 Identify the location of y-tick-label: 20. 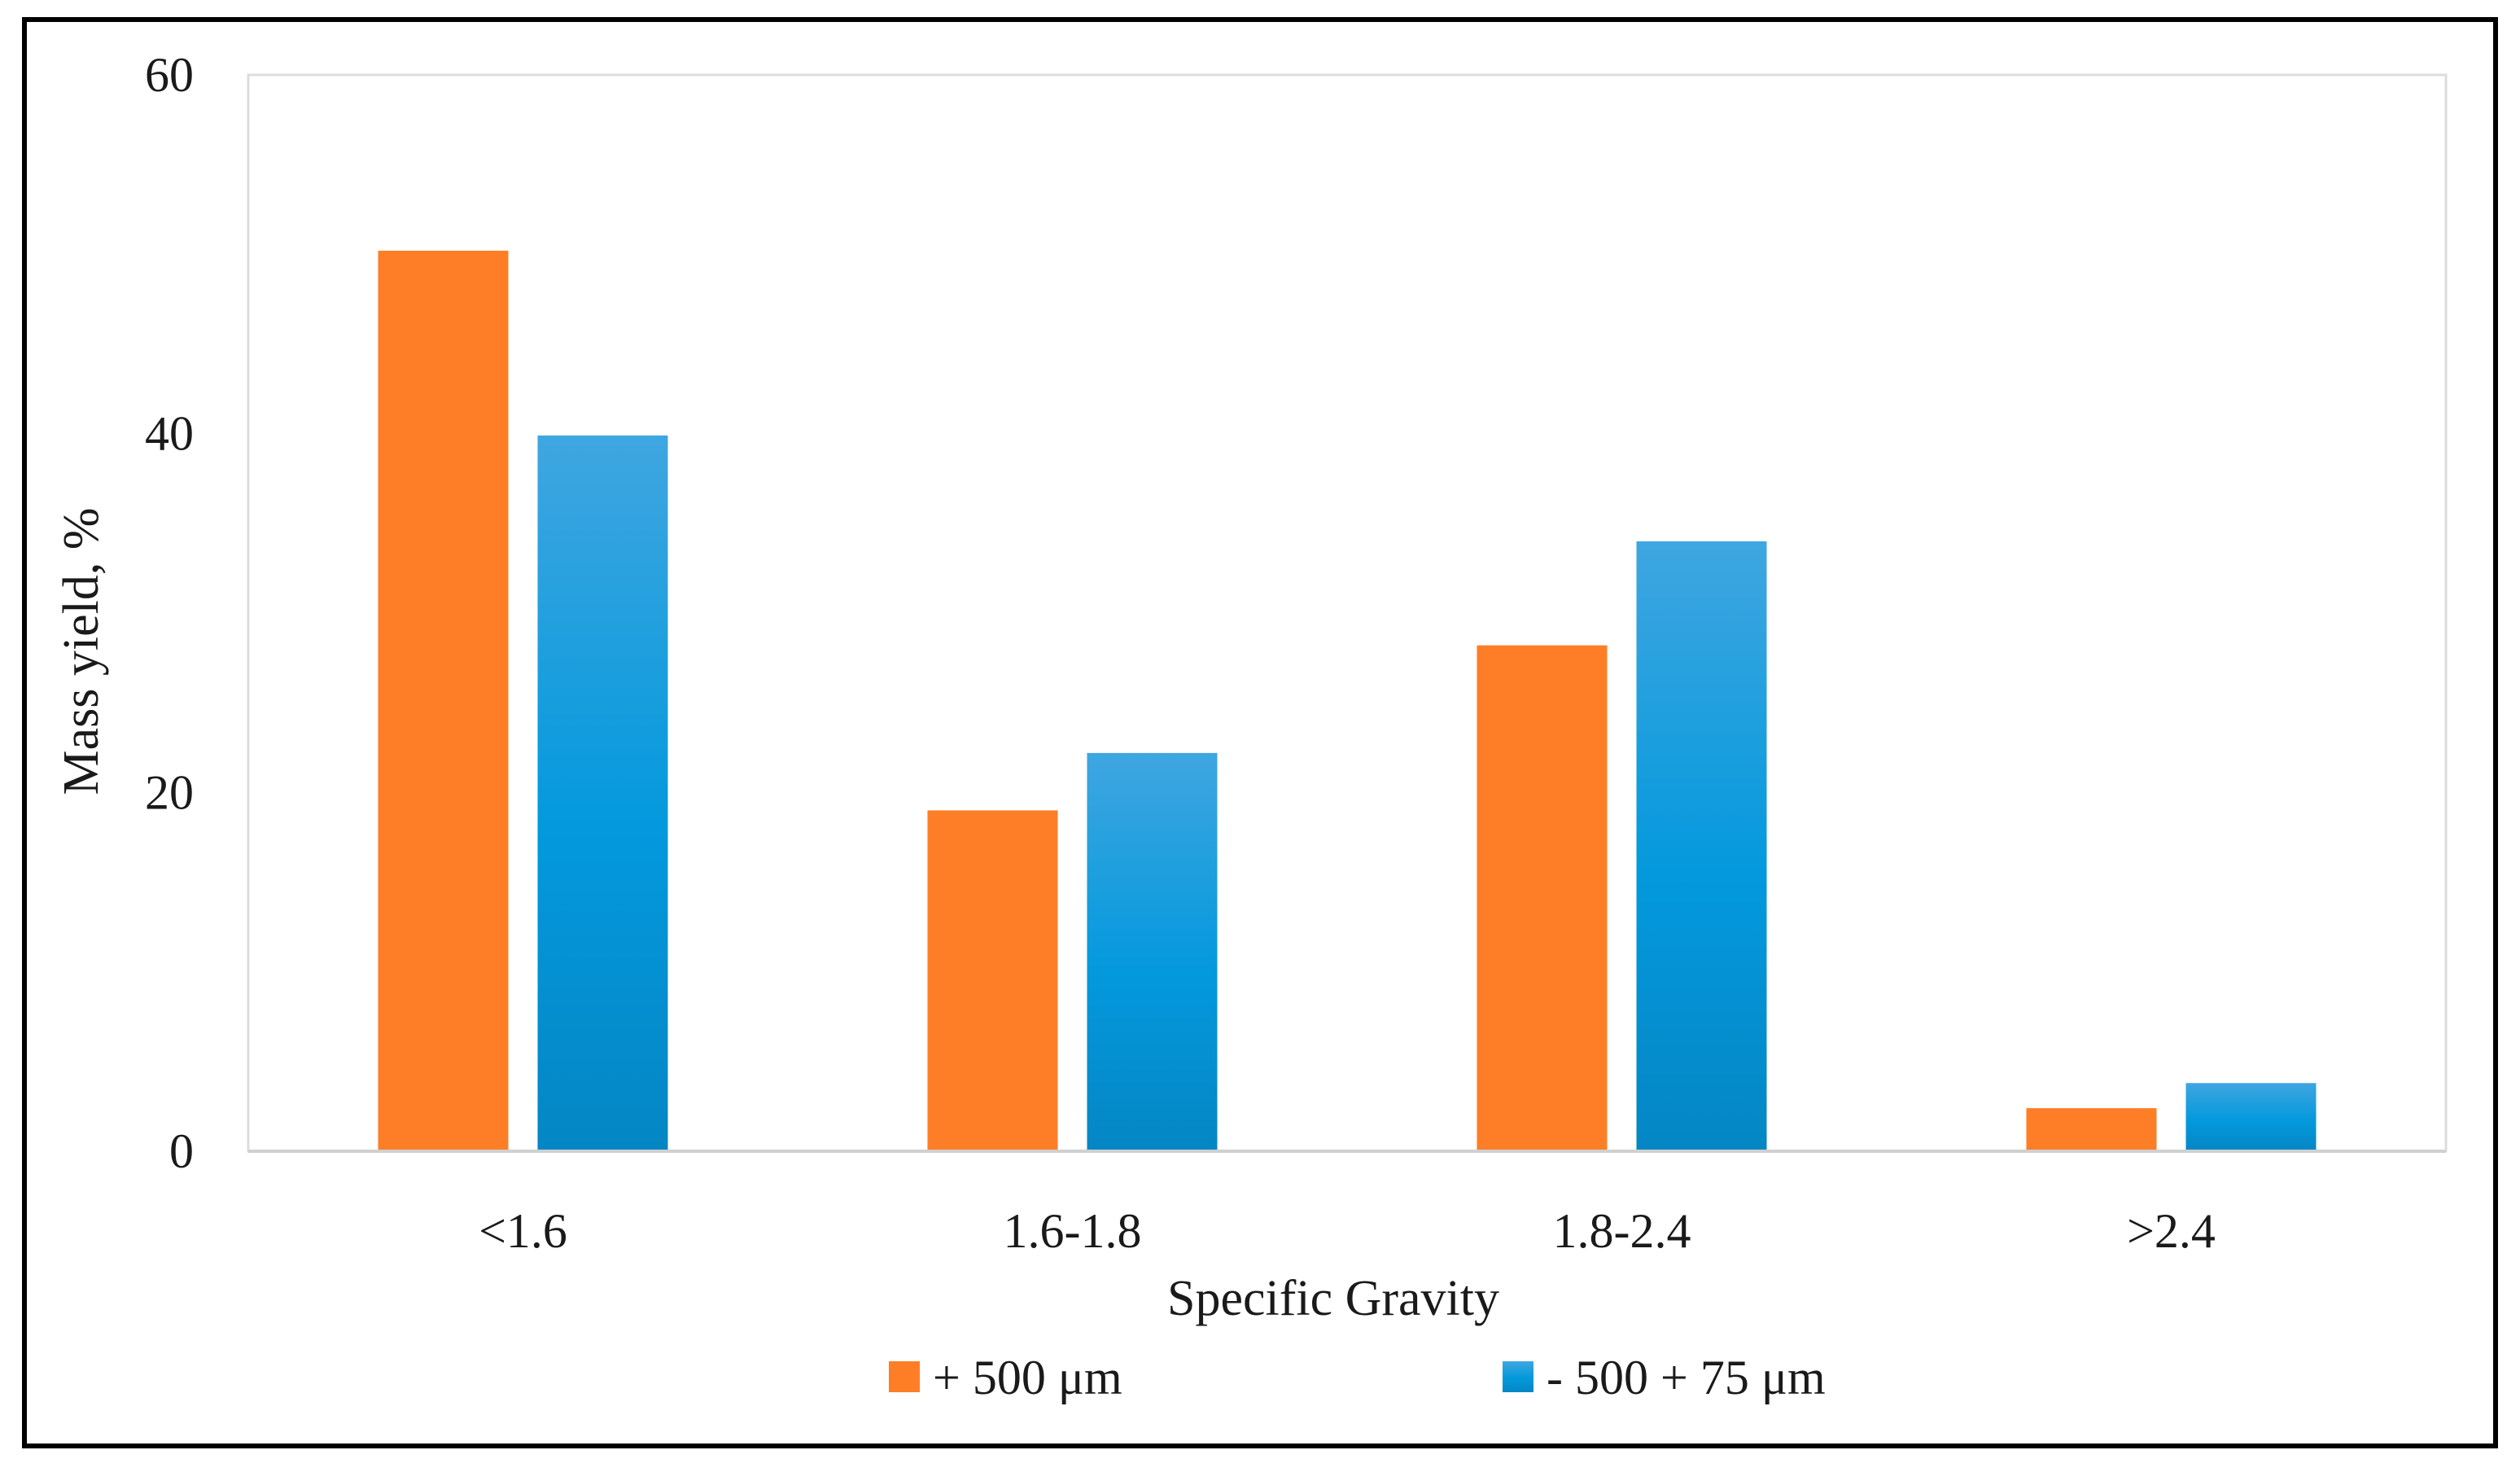
(170, 792).